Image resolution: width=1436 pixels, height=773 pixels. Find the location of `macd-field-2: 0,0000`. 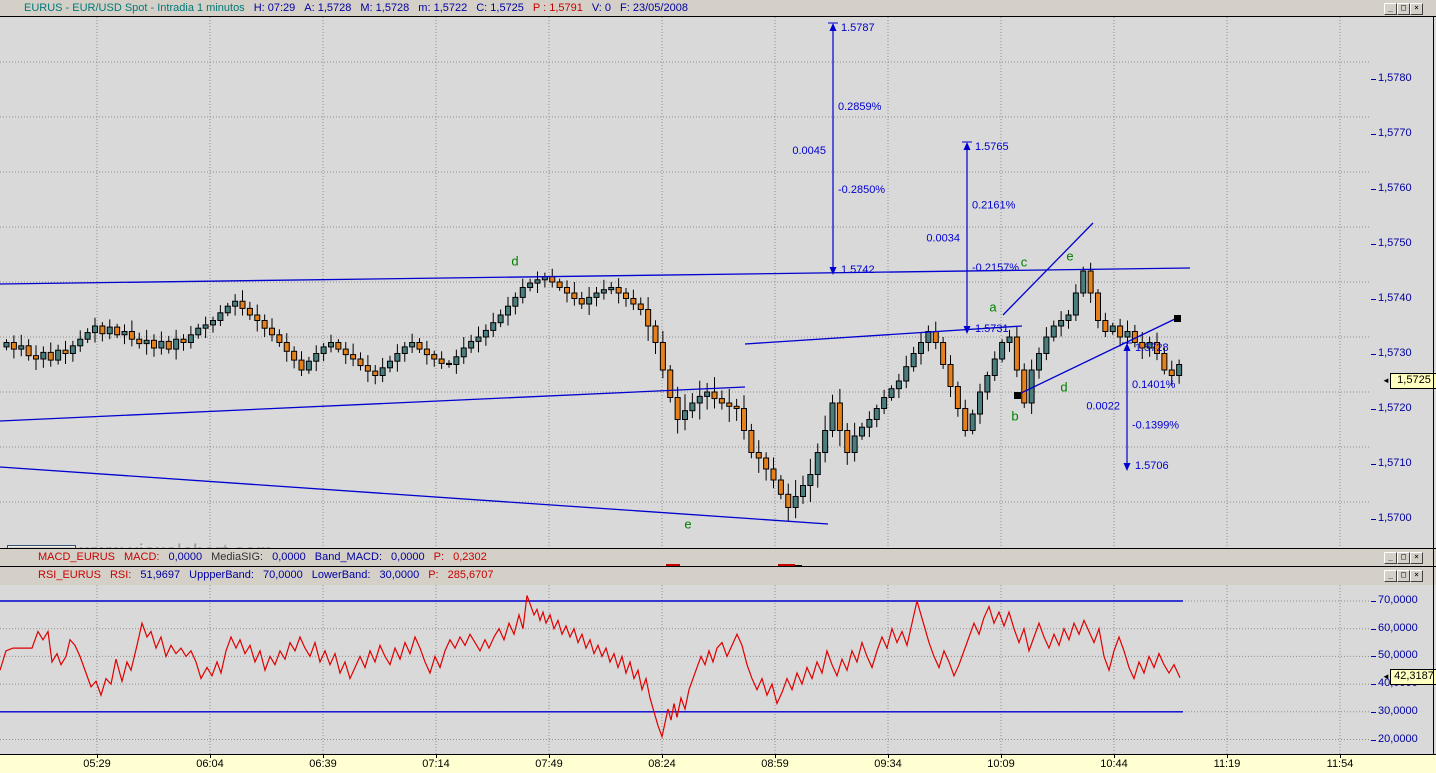

macd-field-2: 0,0000 is located at coordinates (185, 557).